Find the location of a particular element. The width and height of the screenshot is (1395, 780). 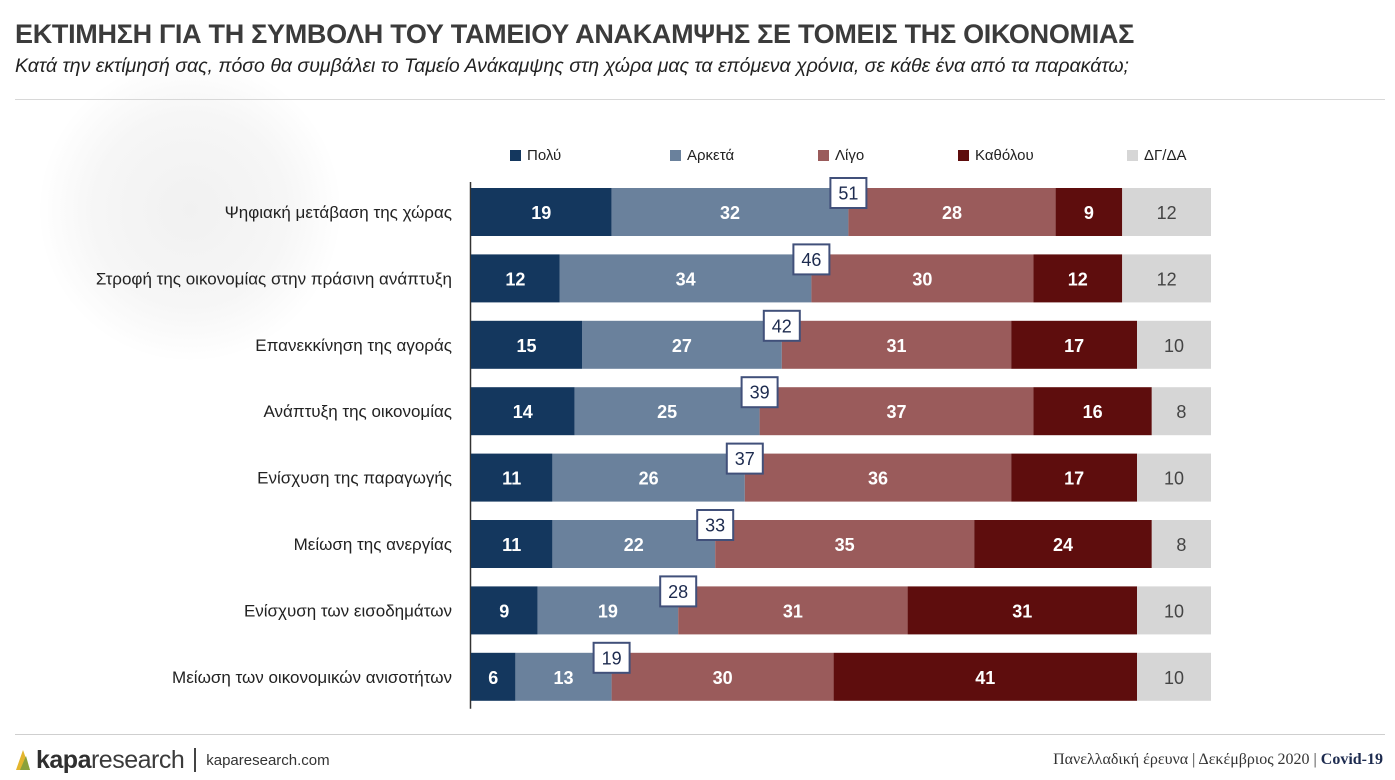

data-label: 26 is located at coordinates (649, 479).